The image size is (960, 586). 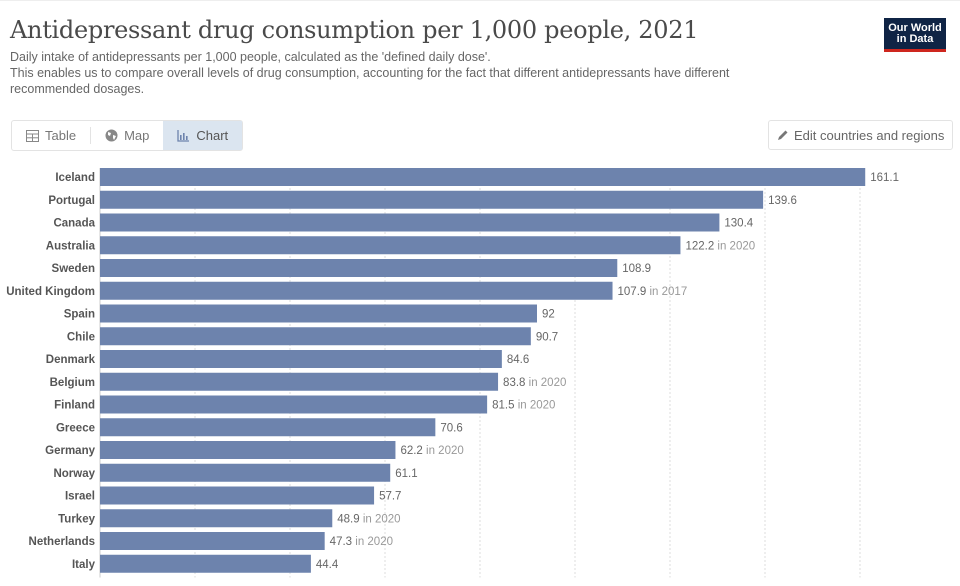 What do you see at coordinates (74, 406) in the screenshot?
I see `category-label: Finland` at bounding box center [74, 406].